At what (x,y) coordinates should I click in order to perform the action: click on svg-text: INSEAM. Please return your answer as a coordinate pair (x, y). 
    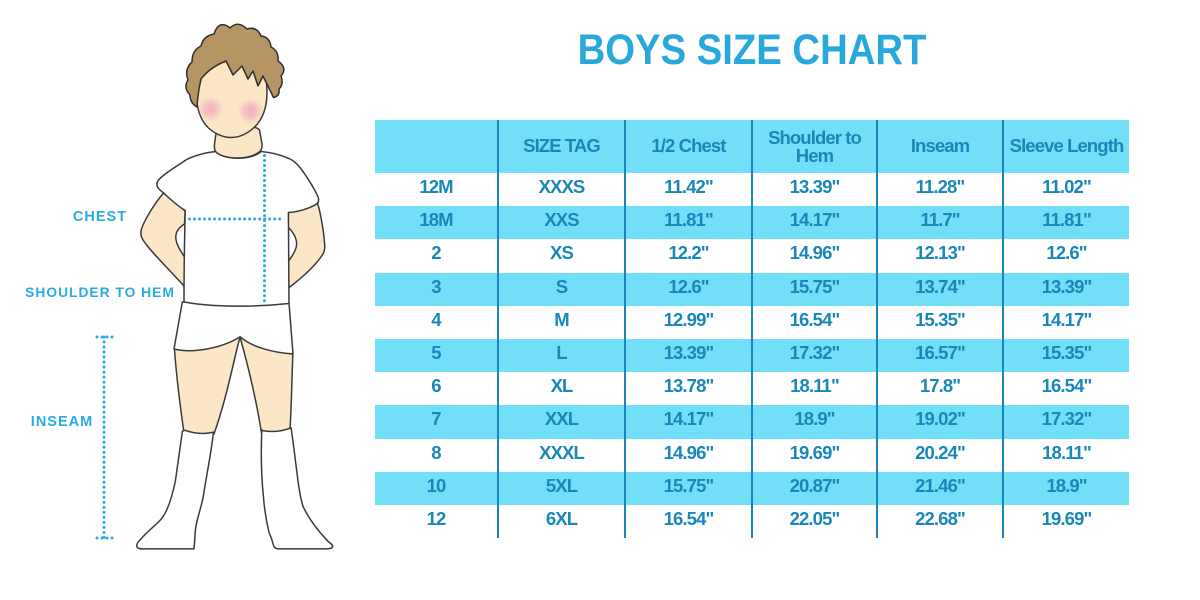
    Looking at the image, I should click on (62, 422).